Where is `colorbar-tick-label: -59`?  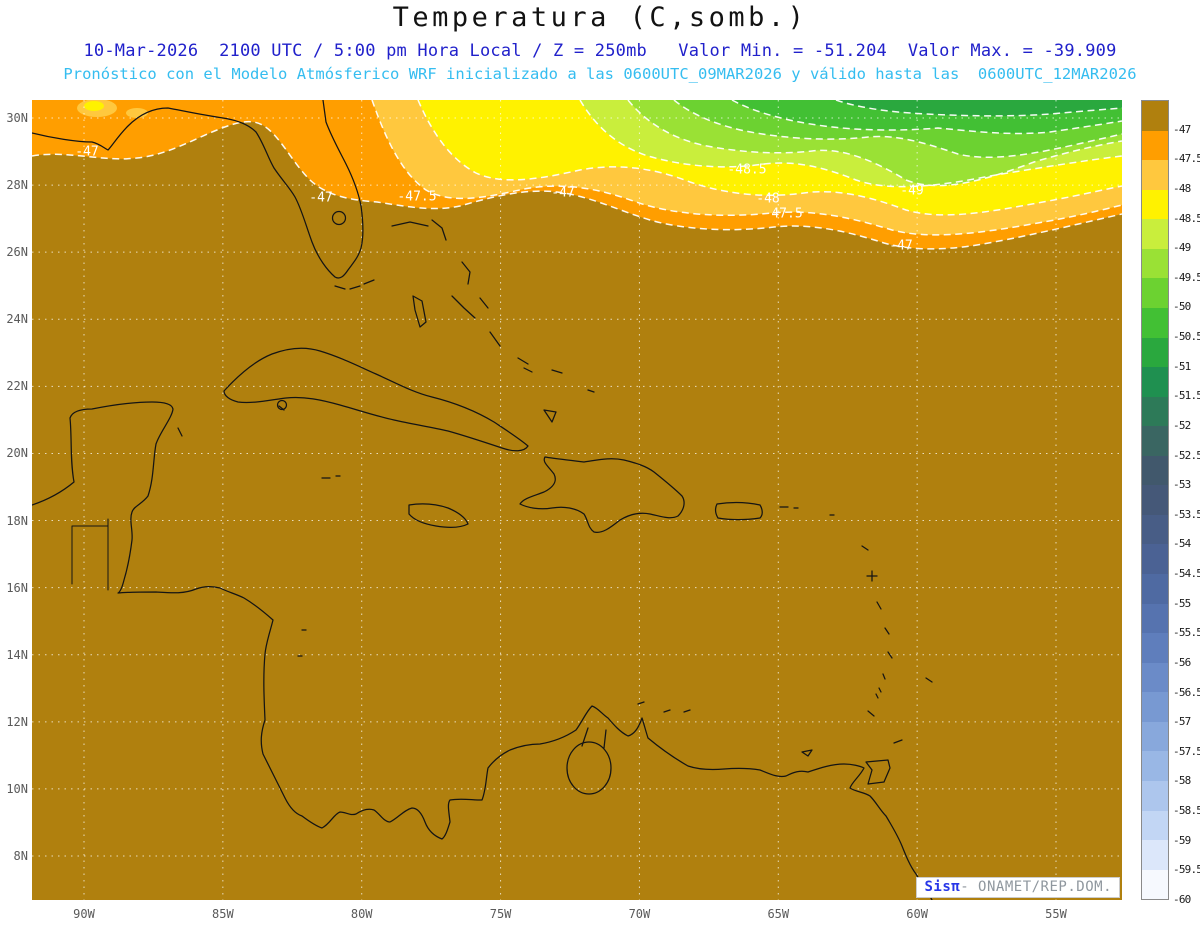 colorbar-tick-label: -59 is located at coordinates (1182, 840).